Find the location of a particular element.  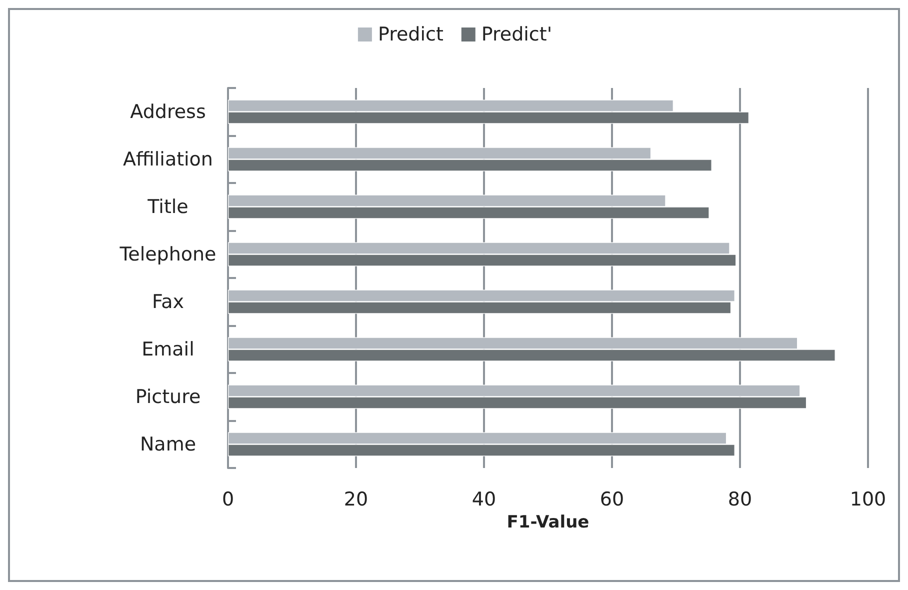

y-tick-label: Title is located at coordinates (167, 207).